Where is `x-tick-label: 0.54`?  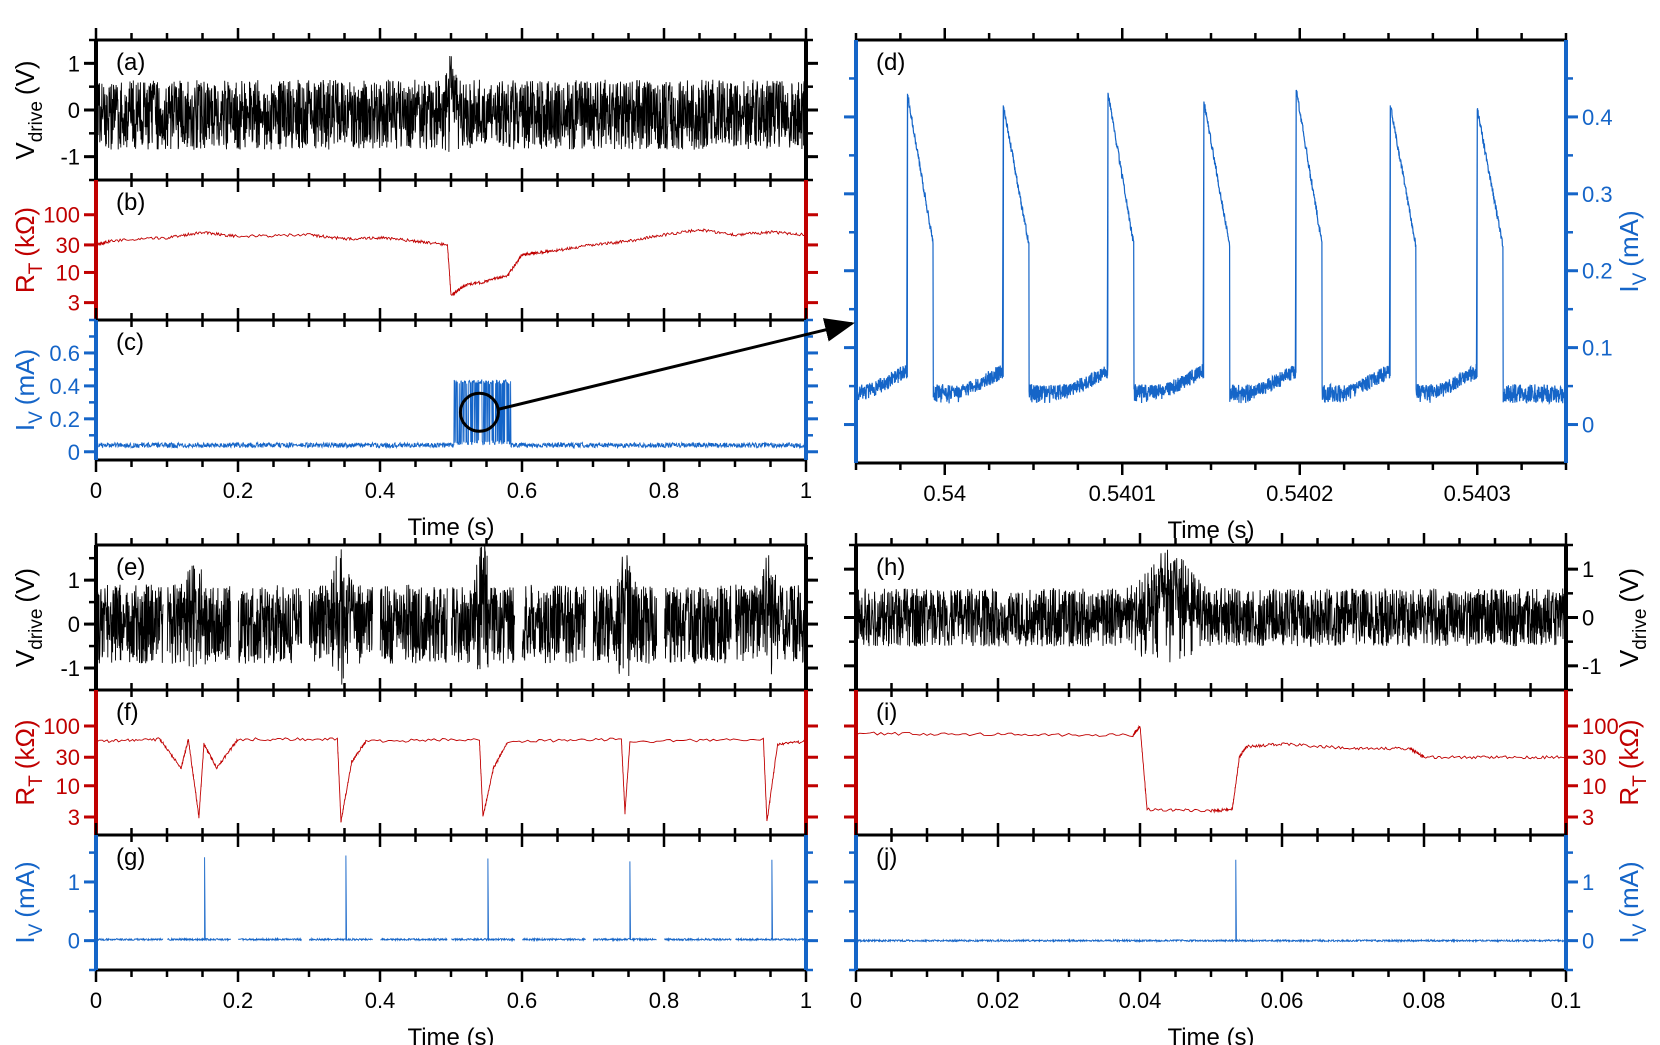 x-tick-label: 0.54 is located at coordinates (944, 493).